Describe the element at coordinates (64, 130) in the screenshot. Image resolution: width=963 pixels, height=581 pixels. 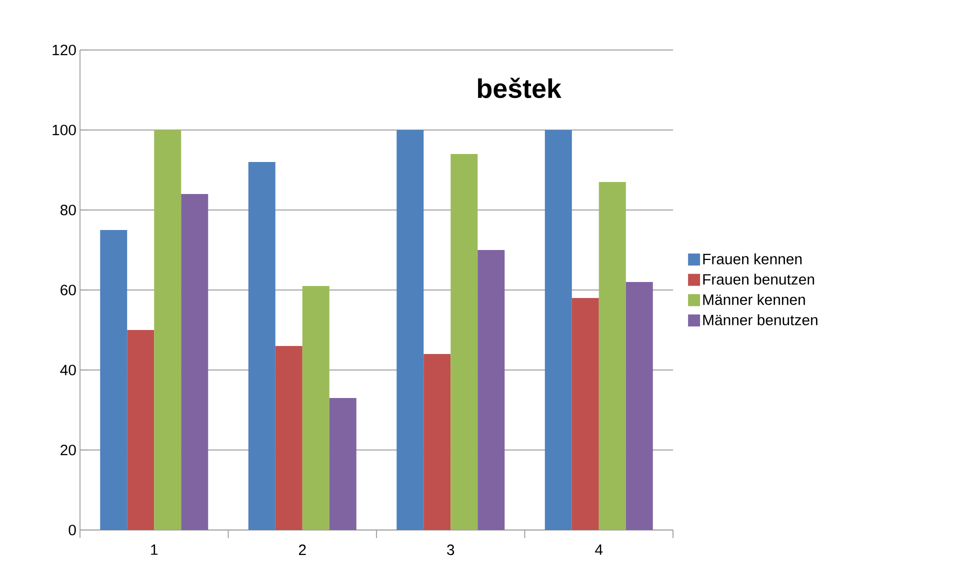
I see `y-tick-label: 100` at that location.